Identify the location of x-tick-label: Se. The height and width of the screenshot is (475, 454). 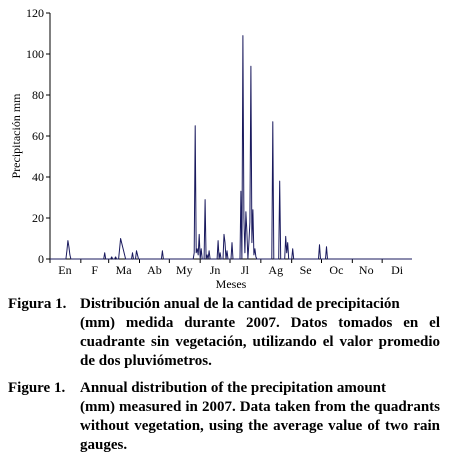
(306, 270).